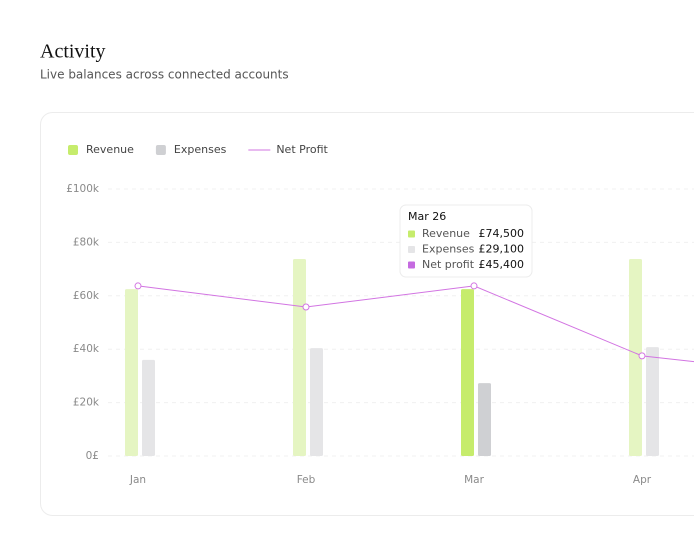 The image size is (694, 546). Describe the element at coordinates (474, 480) in the screenshot. I see `x-tick-label: Mar` at that location.